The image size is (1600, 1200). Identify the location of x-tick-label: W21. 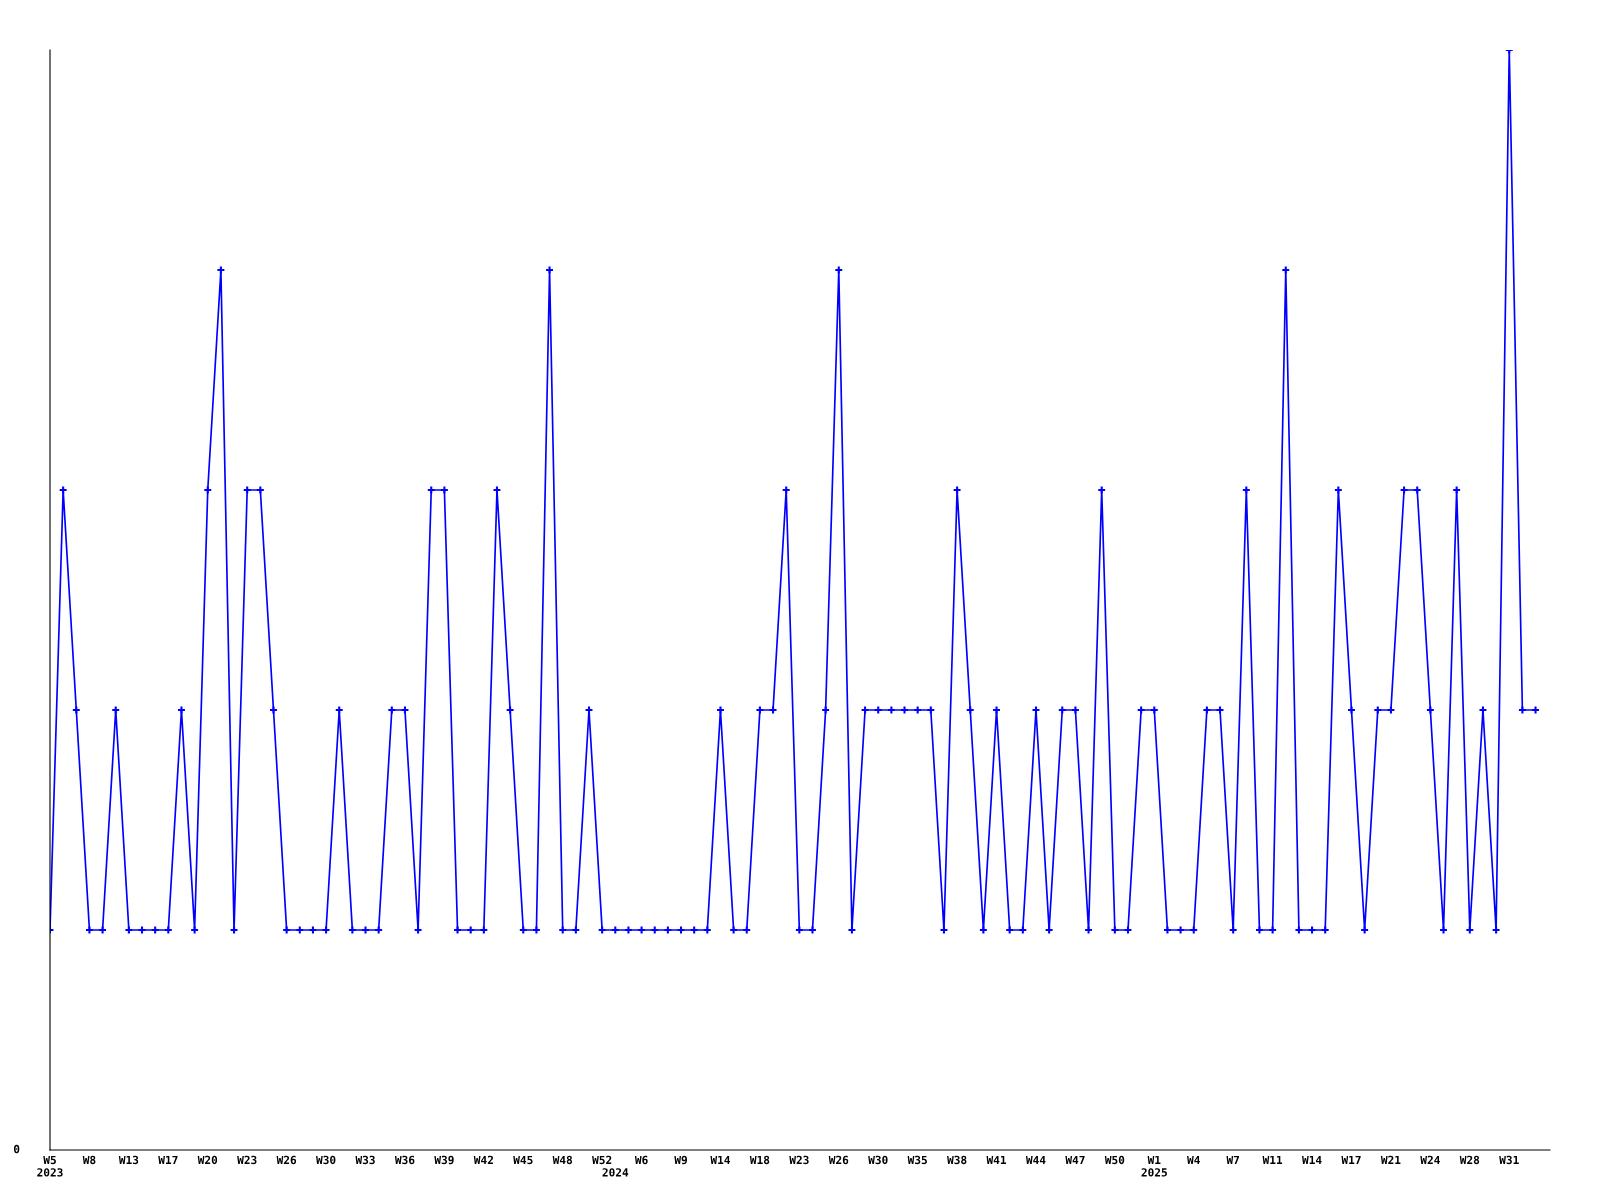
(1390, 1159).